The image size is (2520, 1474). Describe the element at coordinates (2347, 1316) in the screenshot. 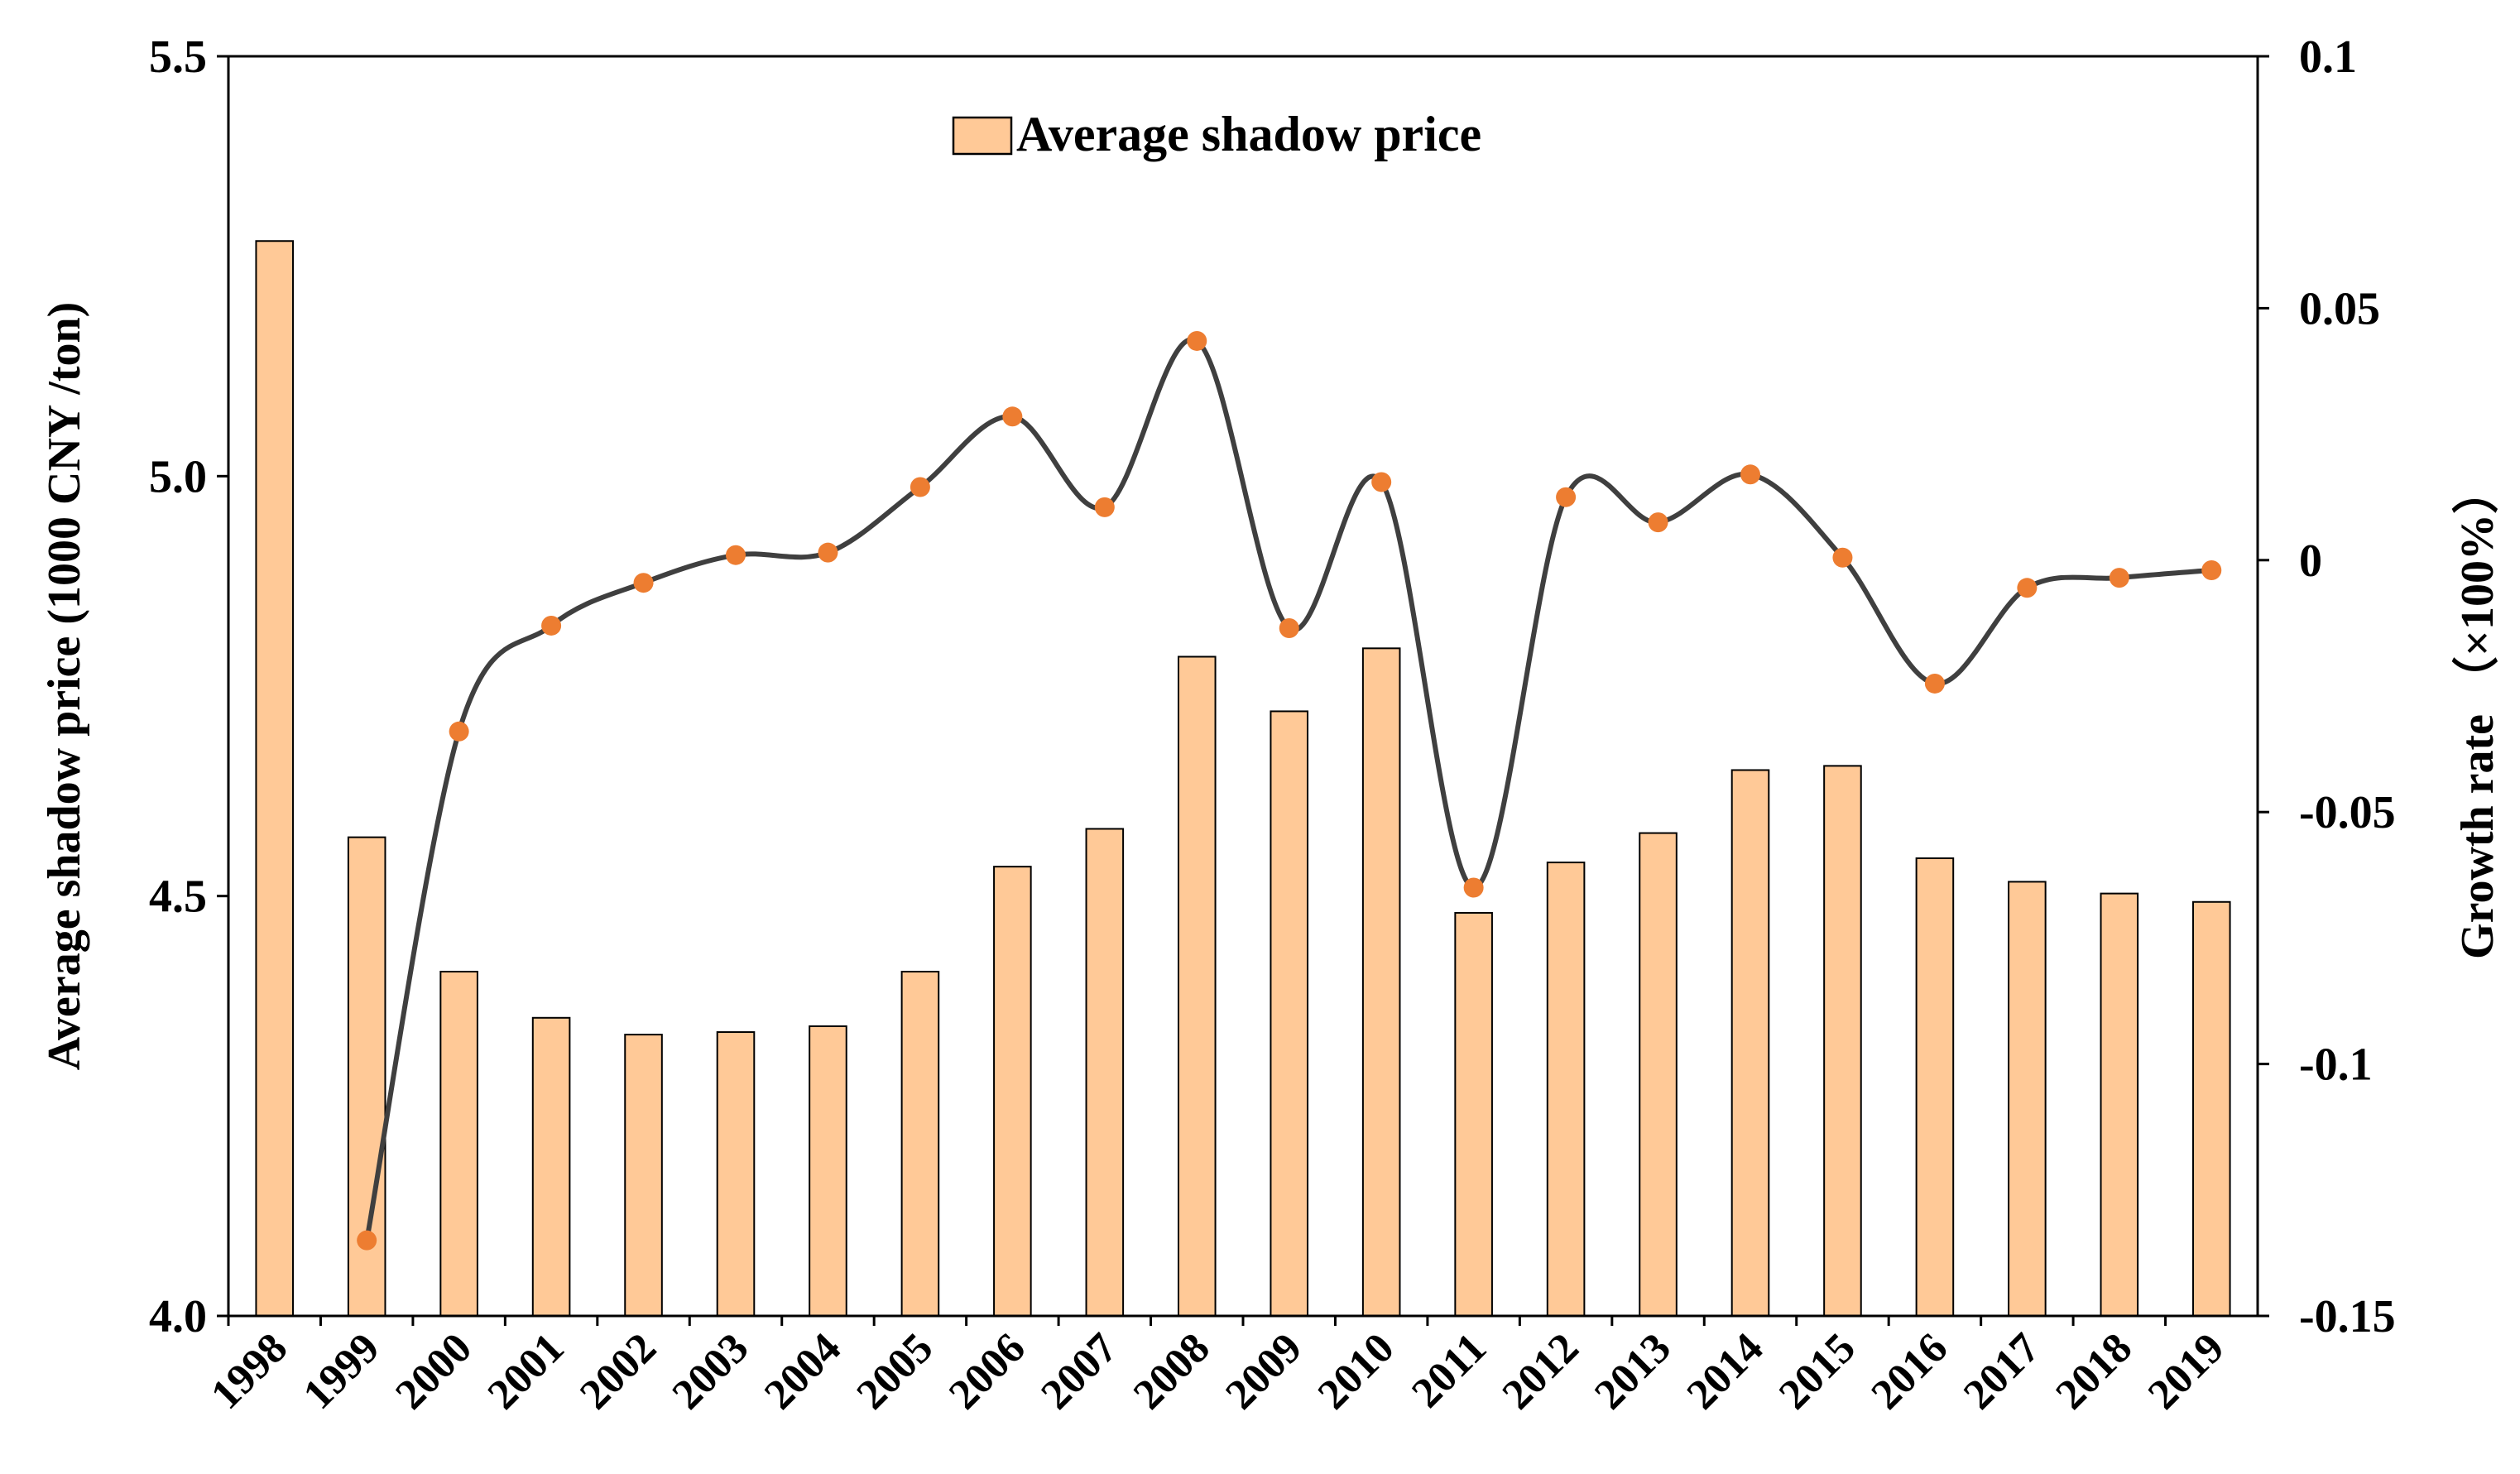

I see `y-right-tick-label: -0.15` at that location.